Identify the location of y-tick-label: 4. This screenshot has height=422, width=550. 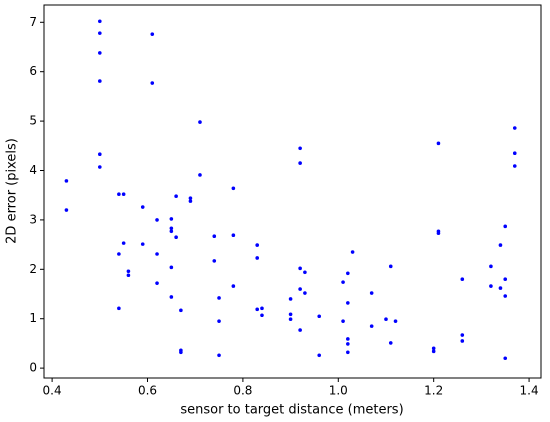
(33, 170).